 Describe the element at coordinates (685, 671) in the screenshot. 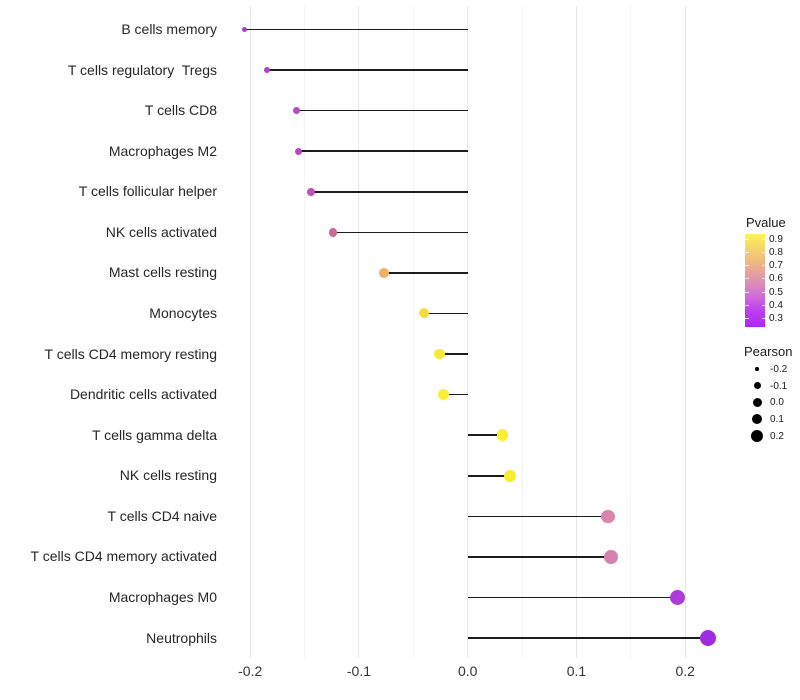

I see `x-tick-label: 0.2` at that location.